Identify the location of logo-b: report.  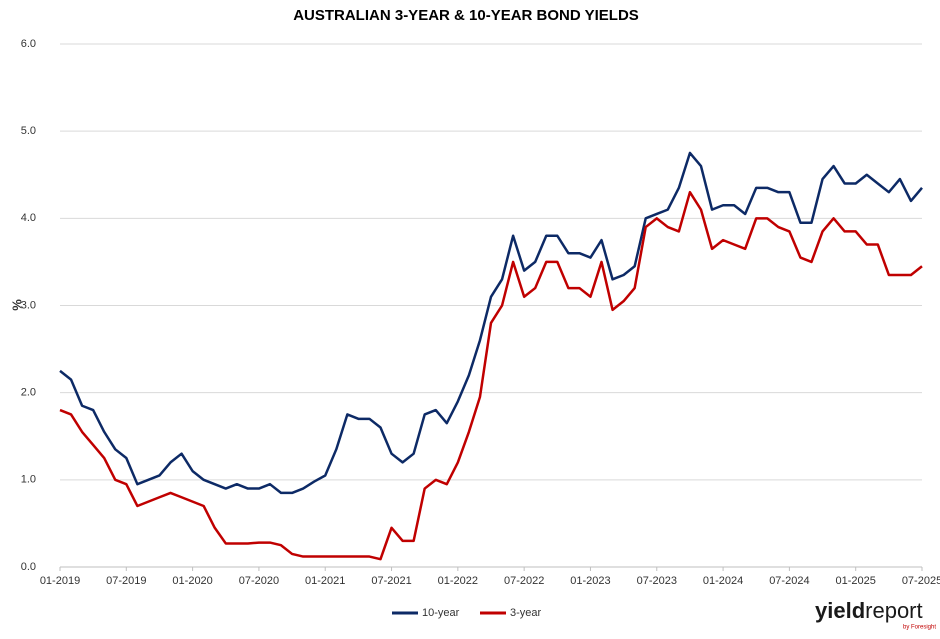
(893, 610).